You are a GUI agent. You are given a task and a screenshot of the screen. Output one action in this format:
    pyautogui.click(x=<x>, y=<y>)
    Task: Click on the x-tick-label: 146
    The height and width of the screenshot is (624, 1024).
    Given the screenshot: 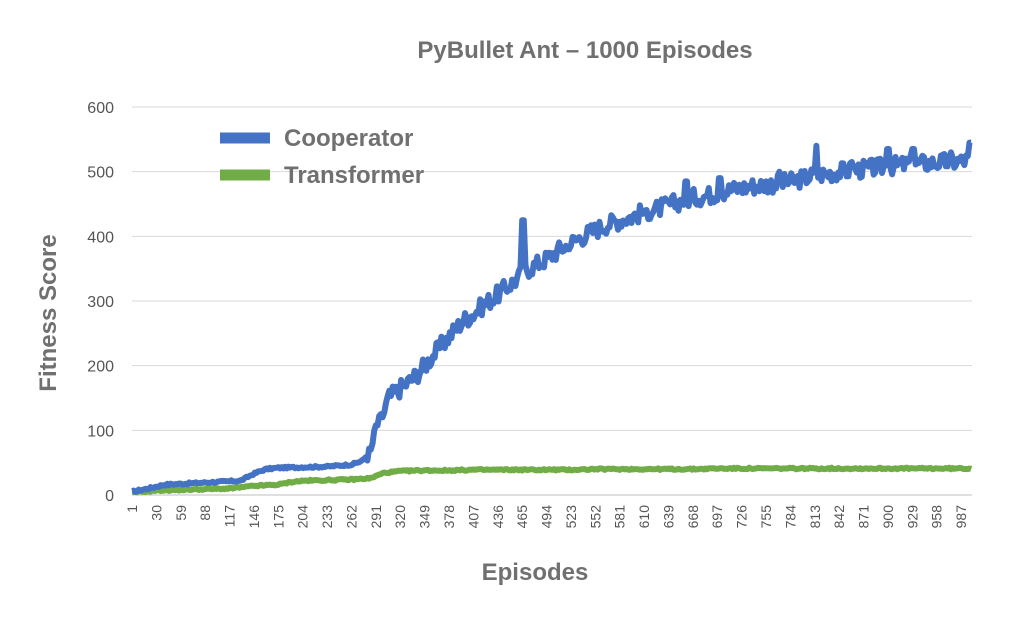 What is the action you would take?
    pyautogui.click(x=254, y=517)
    